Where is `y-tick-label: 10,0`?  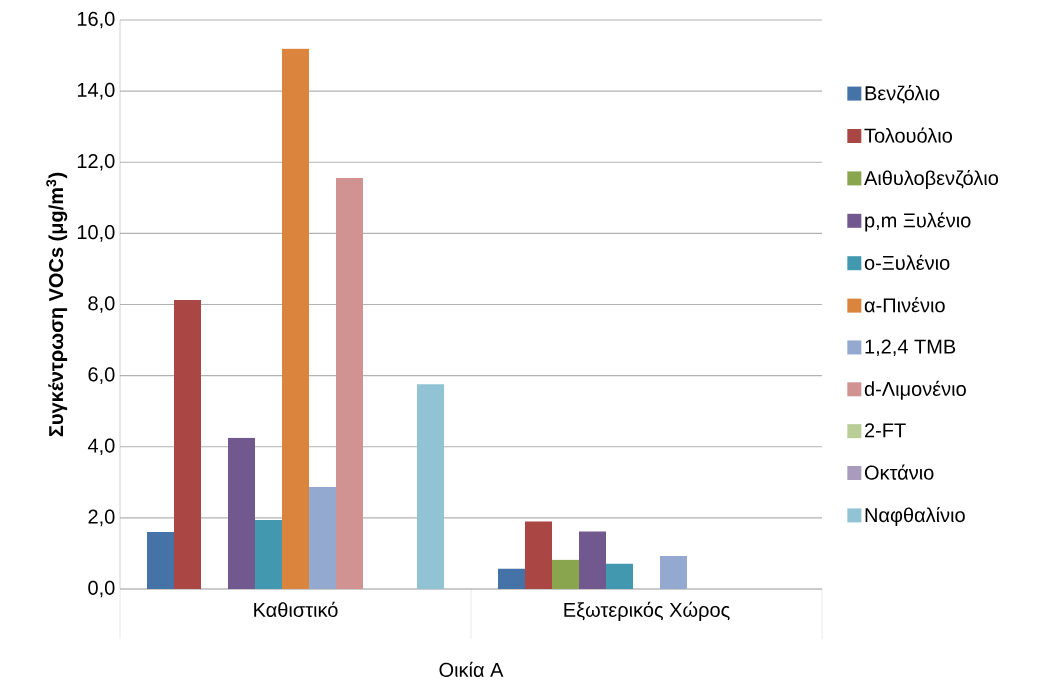
y-tick-label: 10,0 is located at coordinates (96, 233).